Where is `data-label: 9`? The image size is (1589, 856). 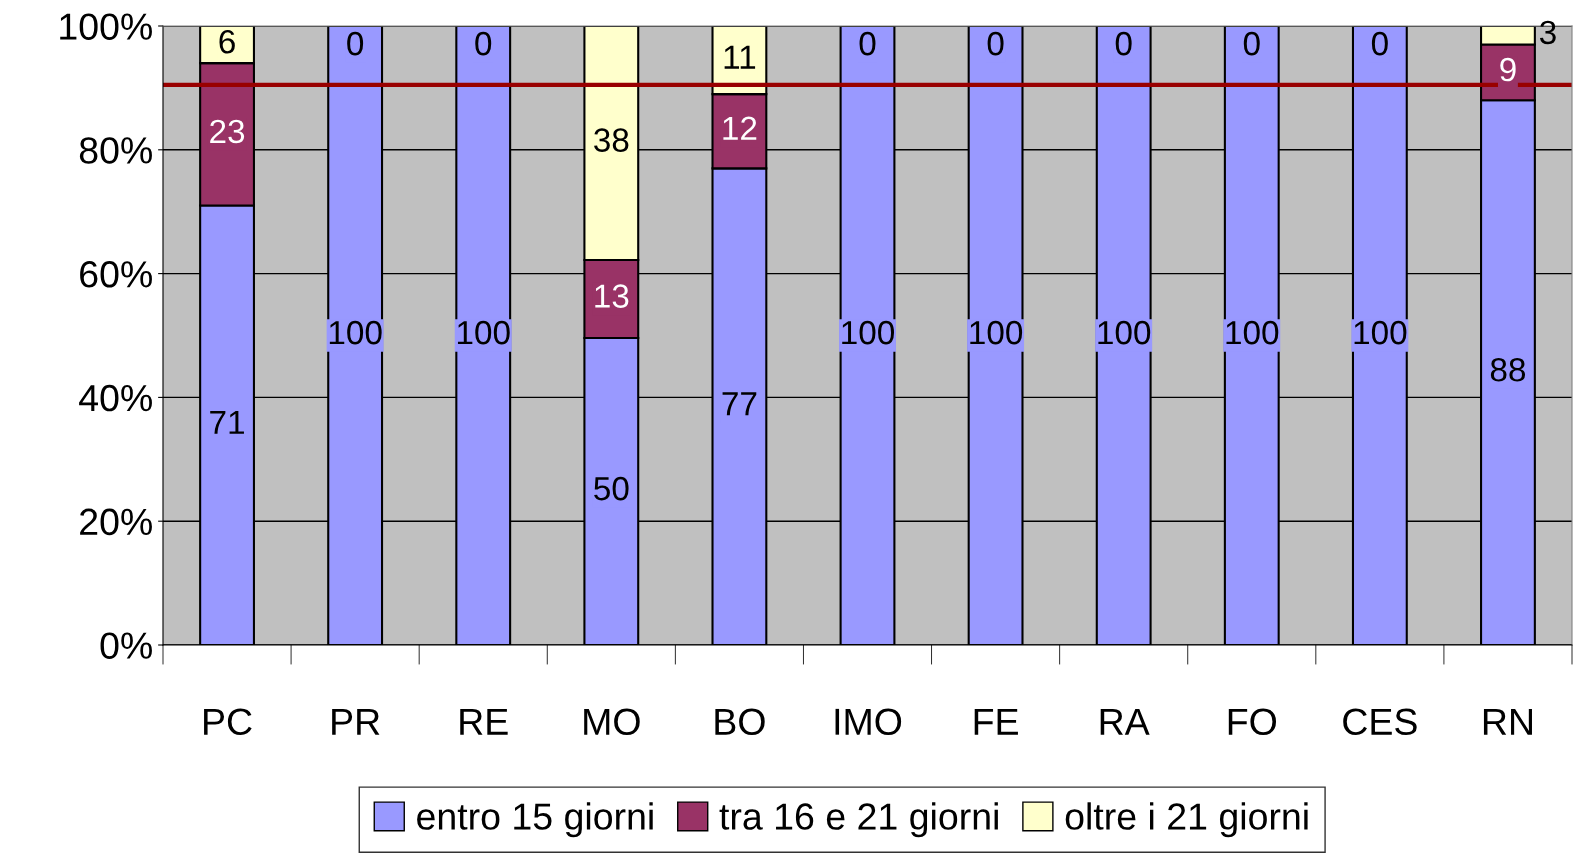 data-label: 9 is located at coordinates (1508, 69).